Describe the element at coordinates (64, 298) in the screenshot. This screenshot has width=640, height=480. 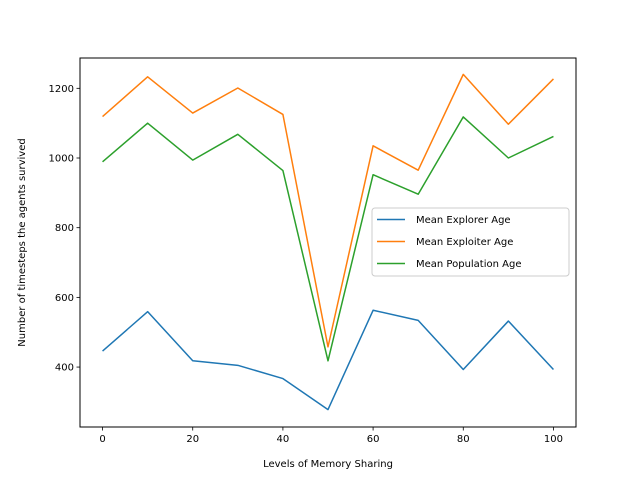
I see `y-tick-label: 600` at that location.